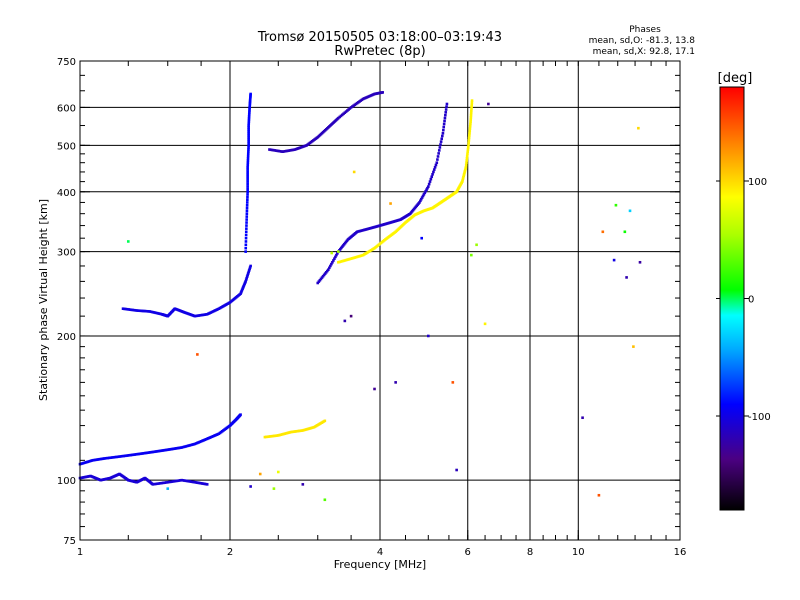 The width and height of the screenshot is (800, 600). What do you see at coordinates (530, 552) in the screenshot?
I see `x-tick-label: 8` at bounding box center [530, 552].